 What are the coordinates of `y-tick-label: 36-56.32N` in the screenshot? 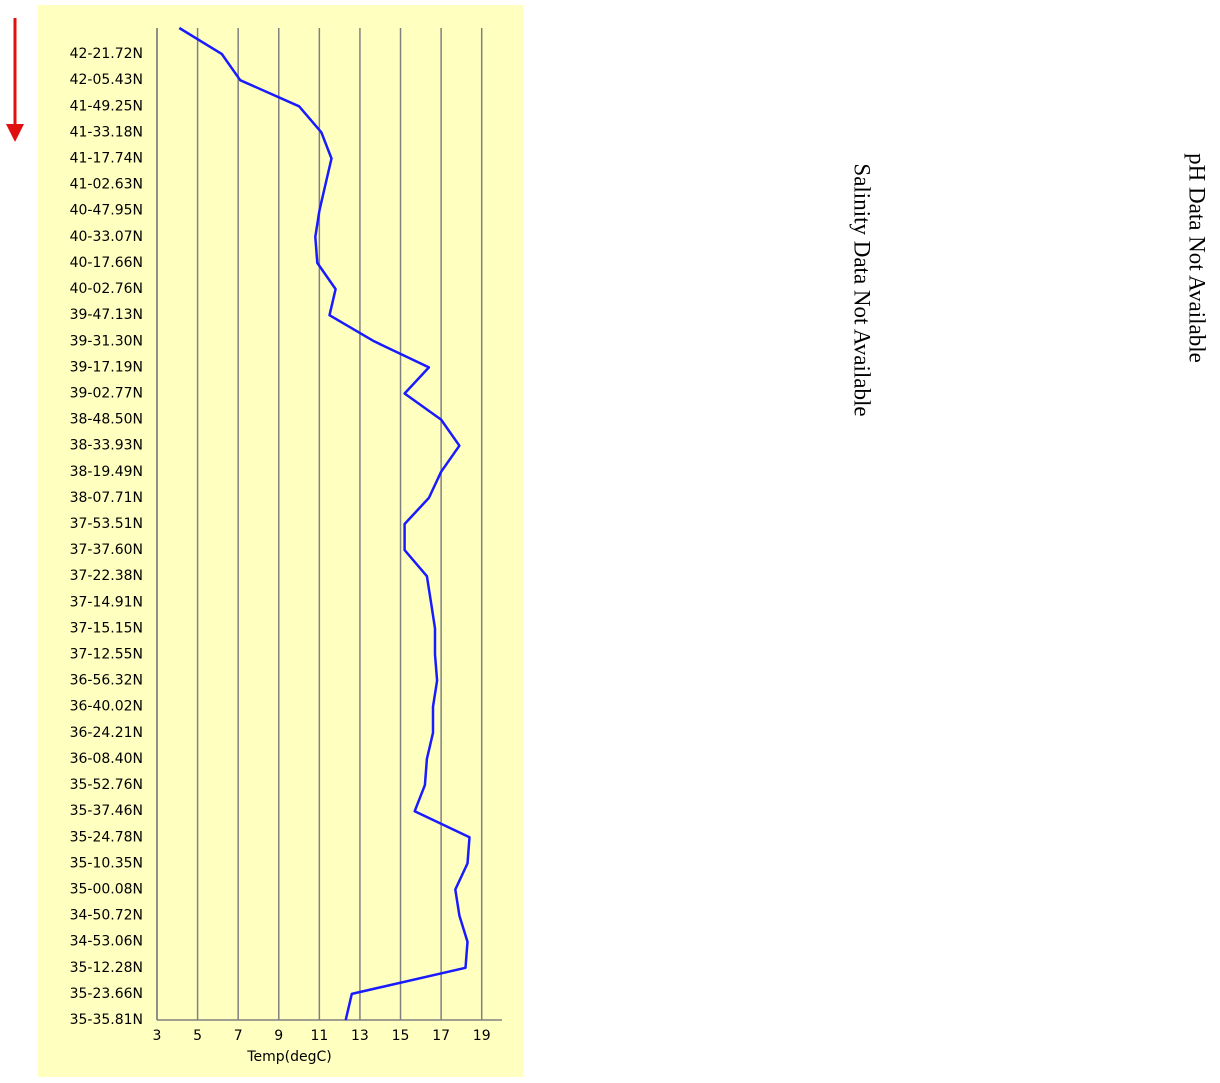 It's located at (106, 681).